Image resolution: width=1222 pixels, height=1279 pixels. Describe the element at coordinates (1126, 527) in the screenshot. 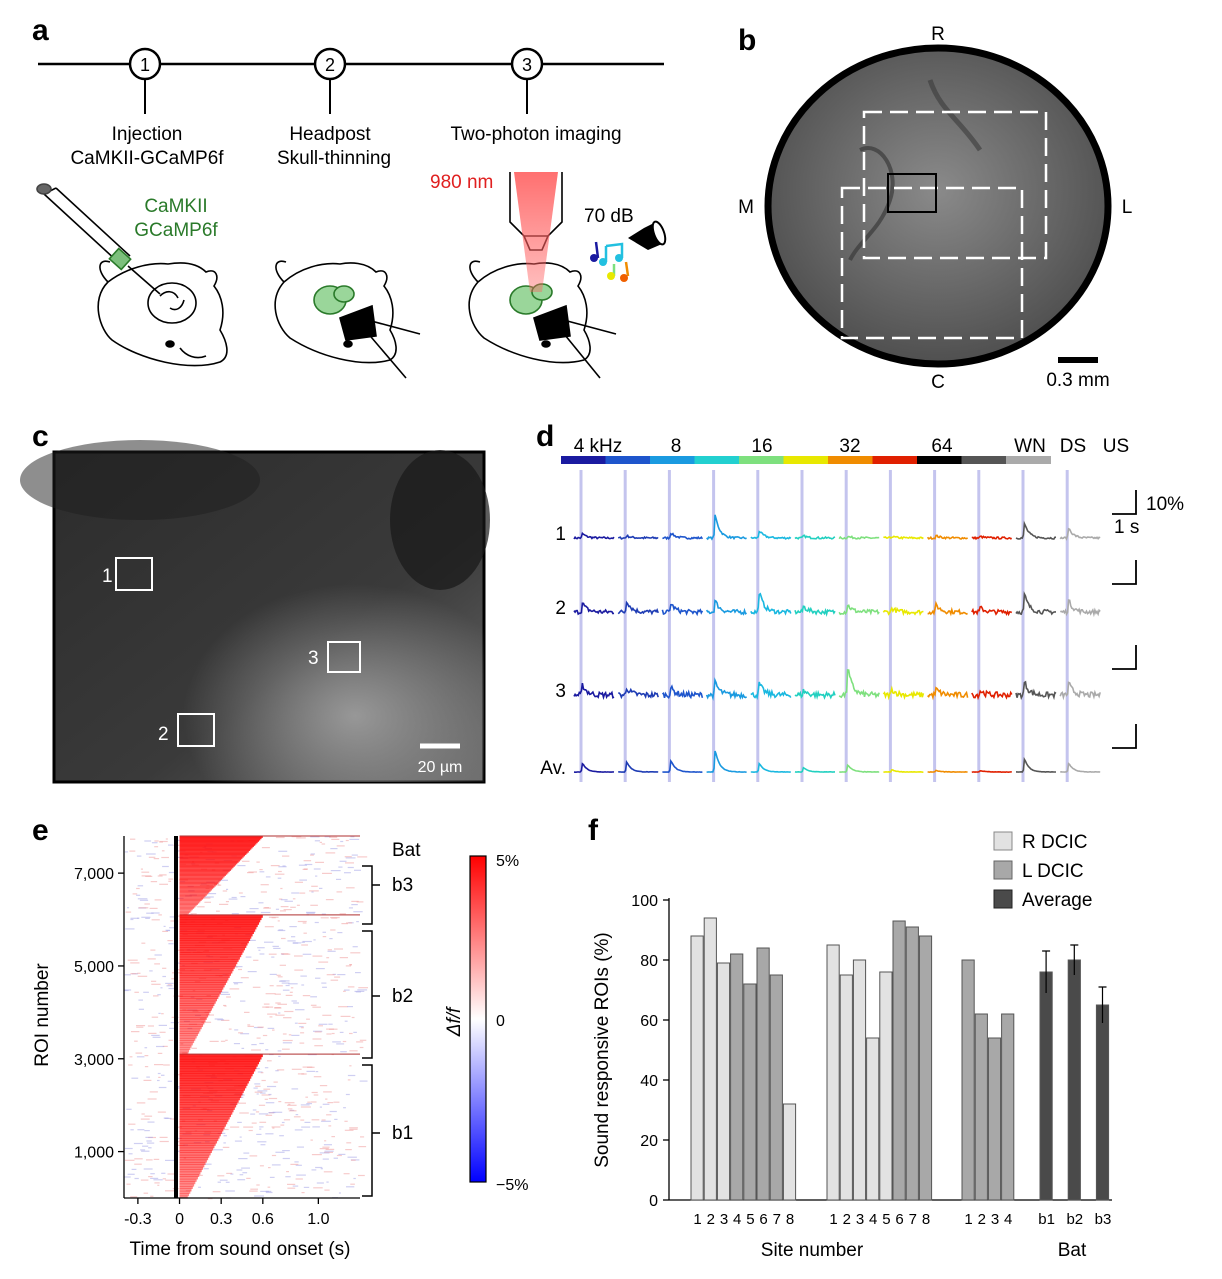

I see `scale-label-x: 1 s` at that location.